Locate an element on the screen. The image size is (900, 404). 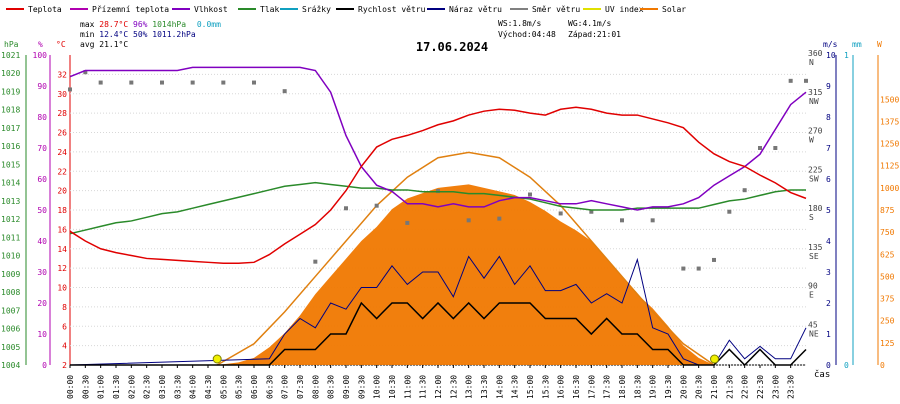
pressure-tick-label: 1005 is located at coordinates (10, 347).